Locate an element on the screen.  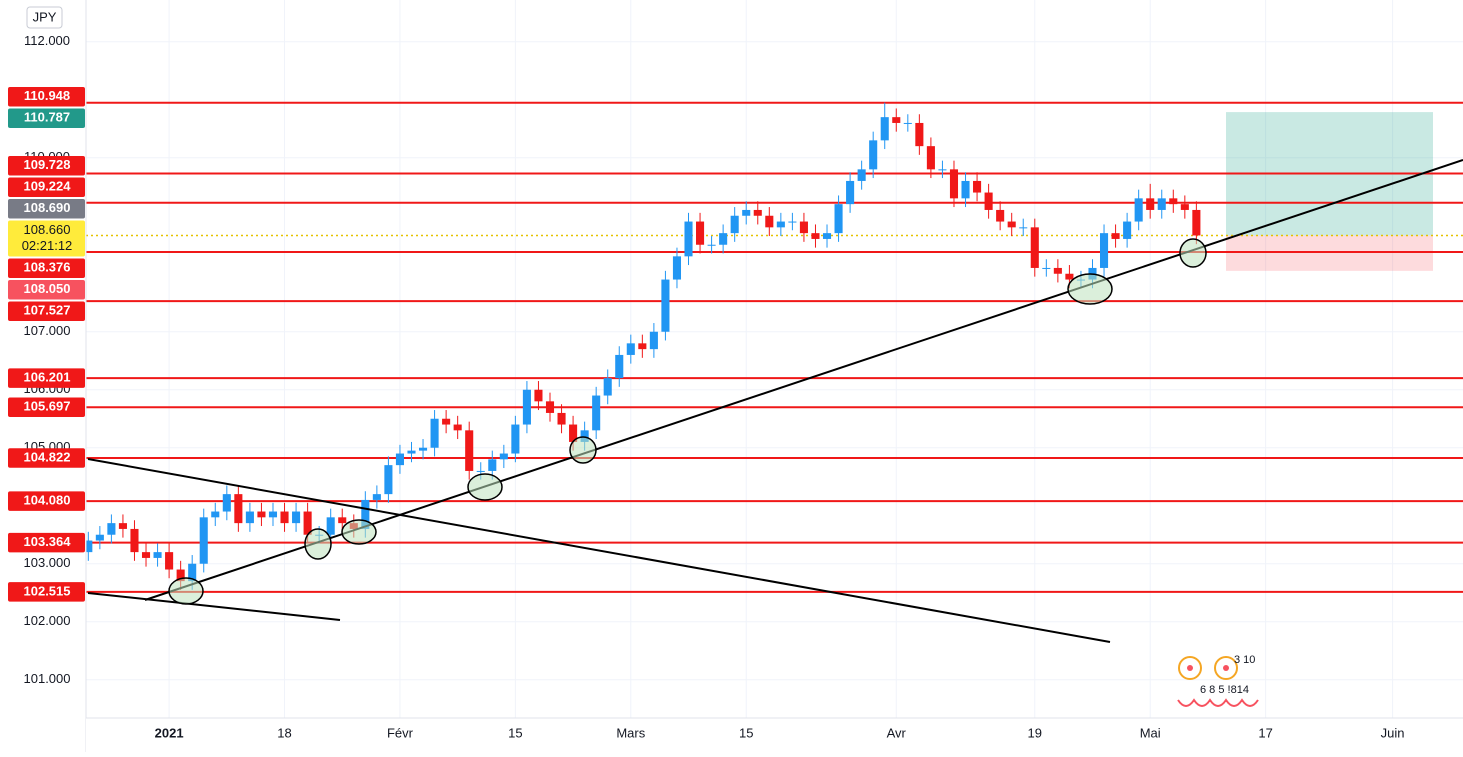
price-label: 104.822 is located at coordinates (47, 456).